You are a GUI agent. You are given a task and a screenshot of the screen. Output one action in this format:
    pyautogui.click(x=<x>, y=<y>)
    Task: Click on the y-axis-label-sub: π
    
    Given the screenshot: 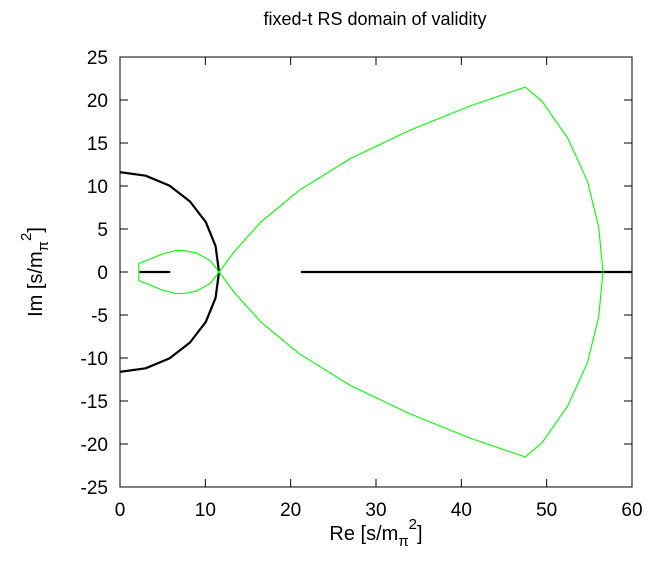 What is the action you would take?
    pyautogui.click(x=43, y=246)
    